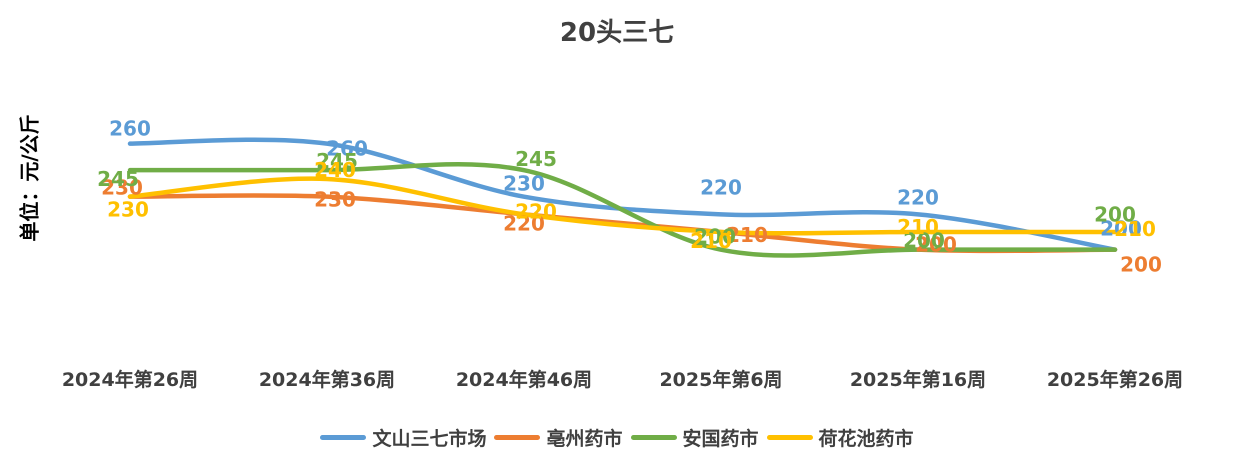  Describe the element at coordinates (335, 170) in the screenshot. I see `data-label: 240` at that location.